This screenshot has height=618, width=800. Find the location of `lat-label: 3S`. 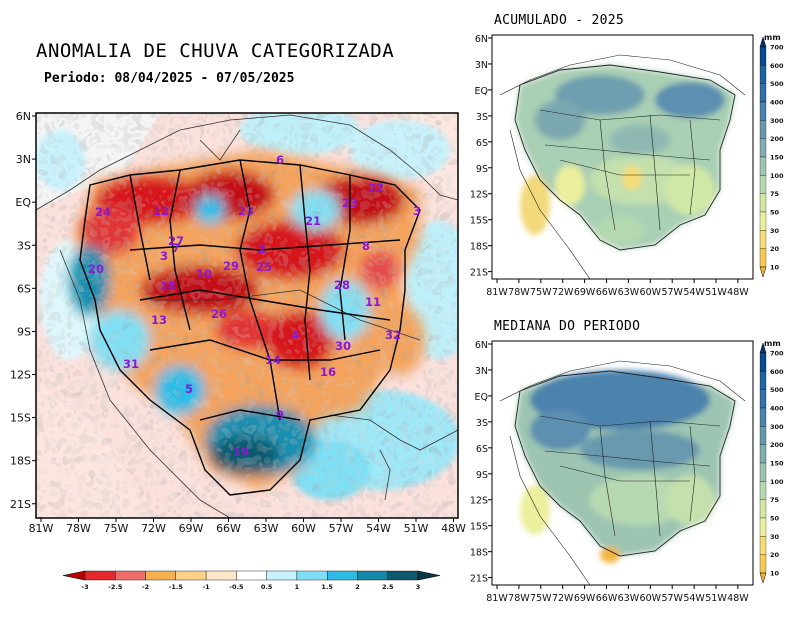

lat-label: 3S is located at coordinates (482, 423).